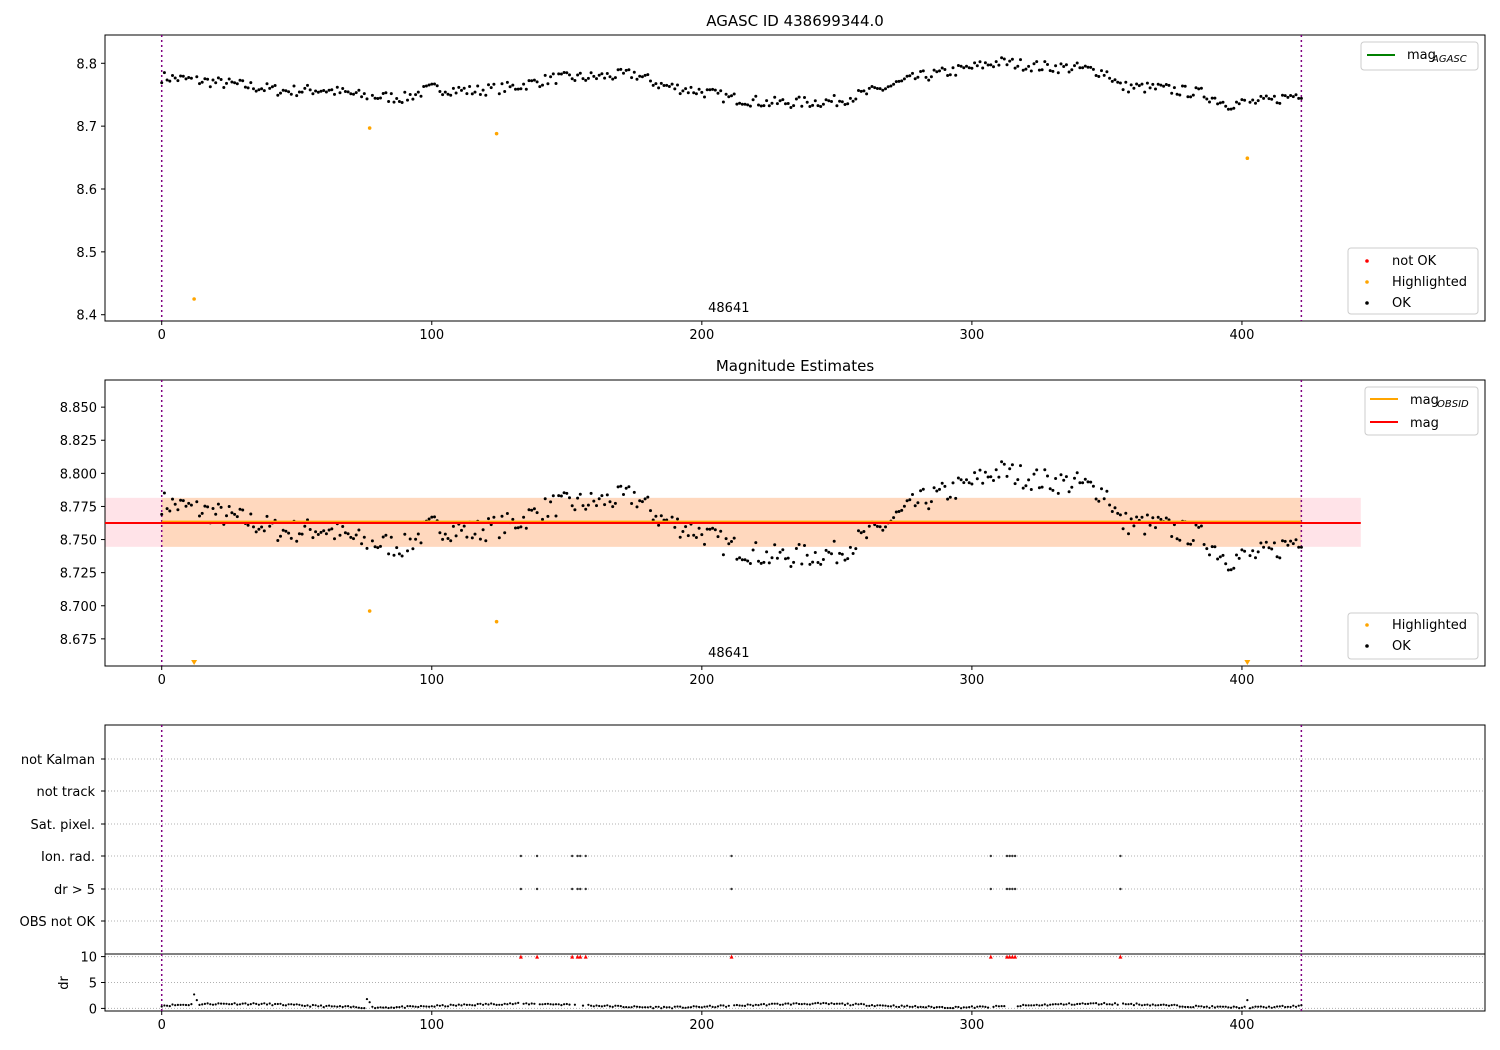  I want to click on y-tick-label: 8.4, so click(86, 316).